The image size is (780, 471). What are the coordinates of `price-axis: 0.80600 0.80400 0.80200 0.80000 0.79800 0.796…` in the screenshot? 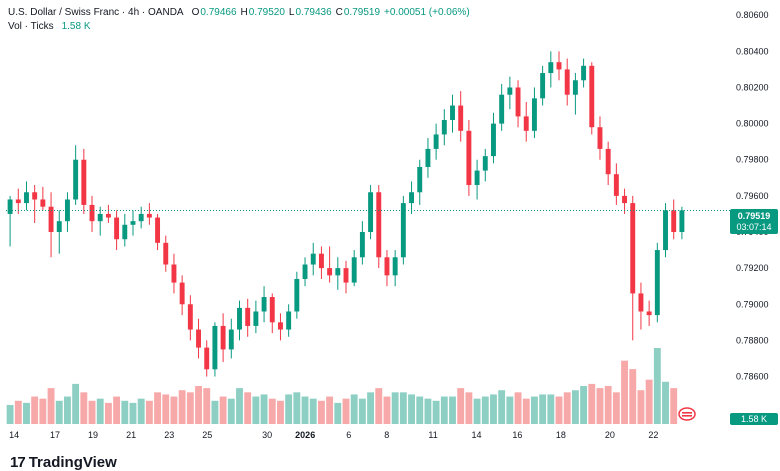 It's located at (752, 195).